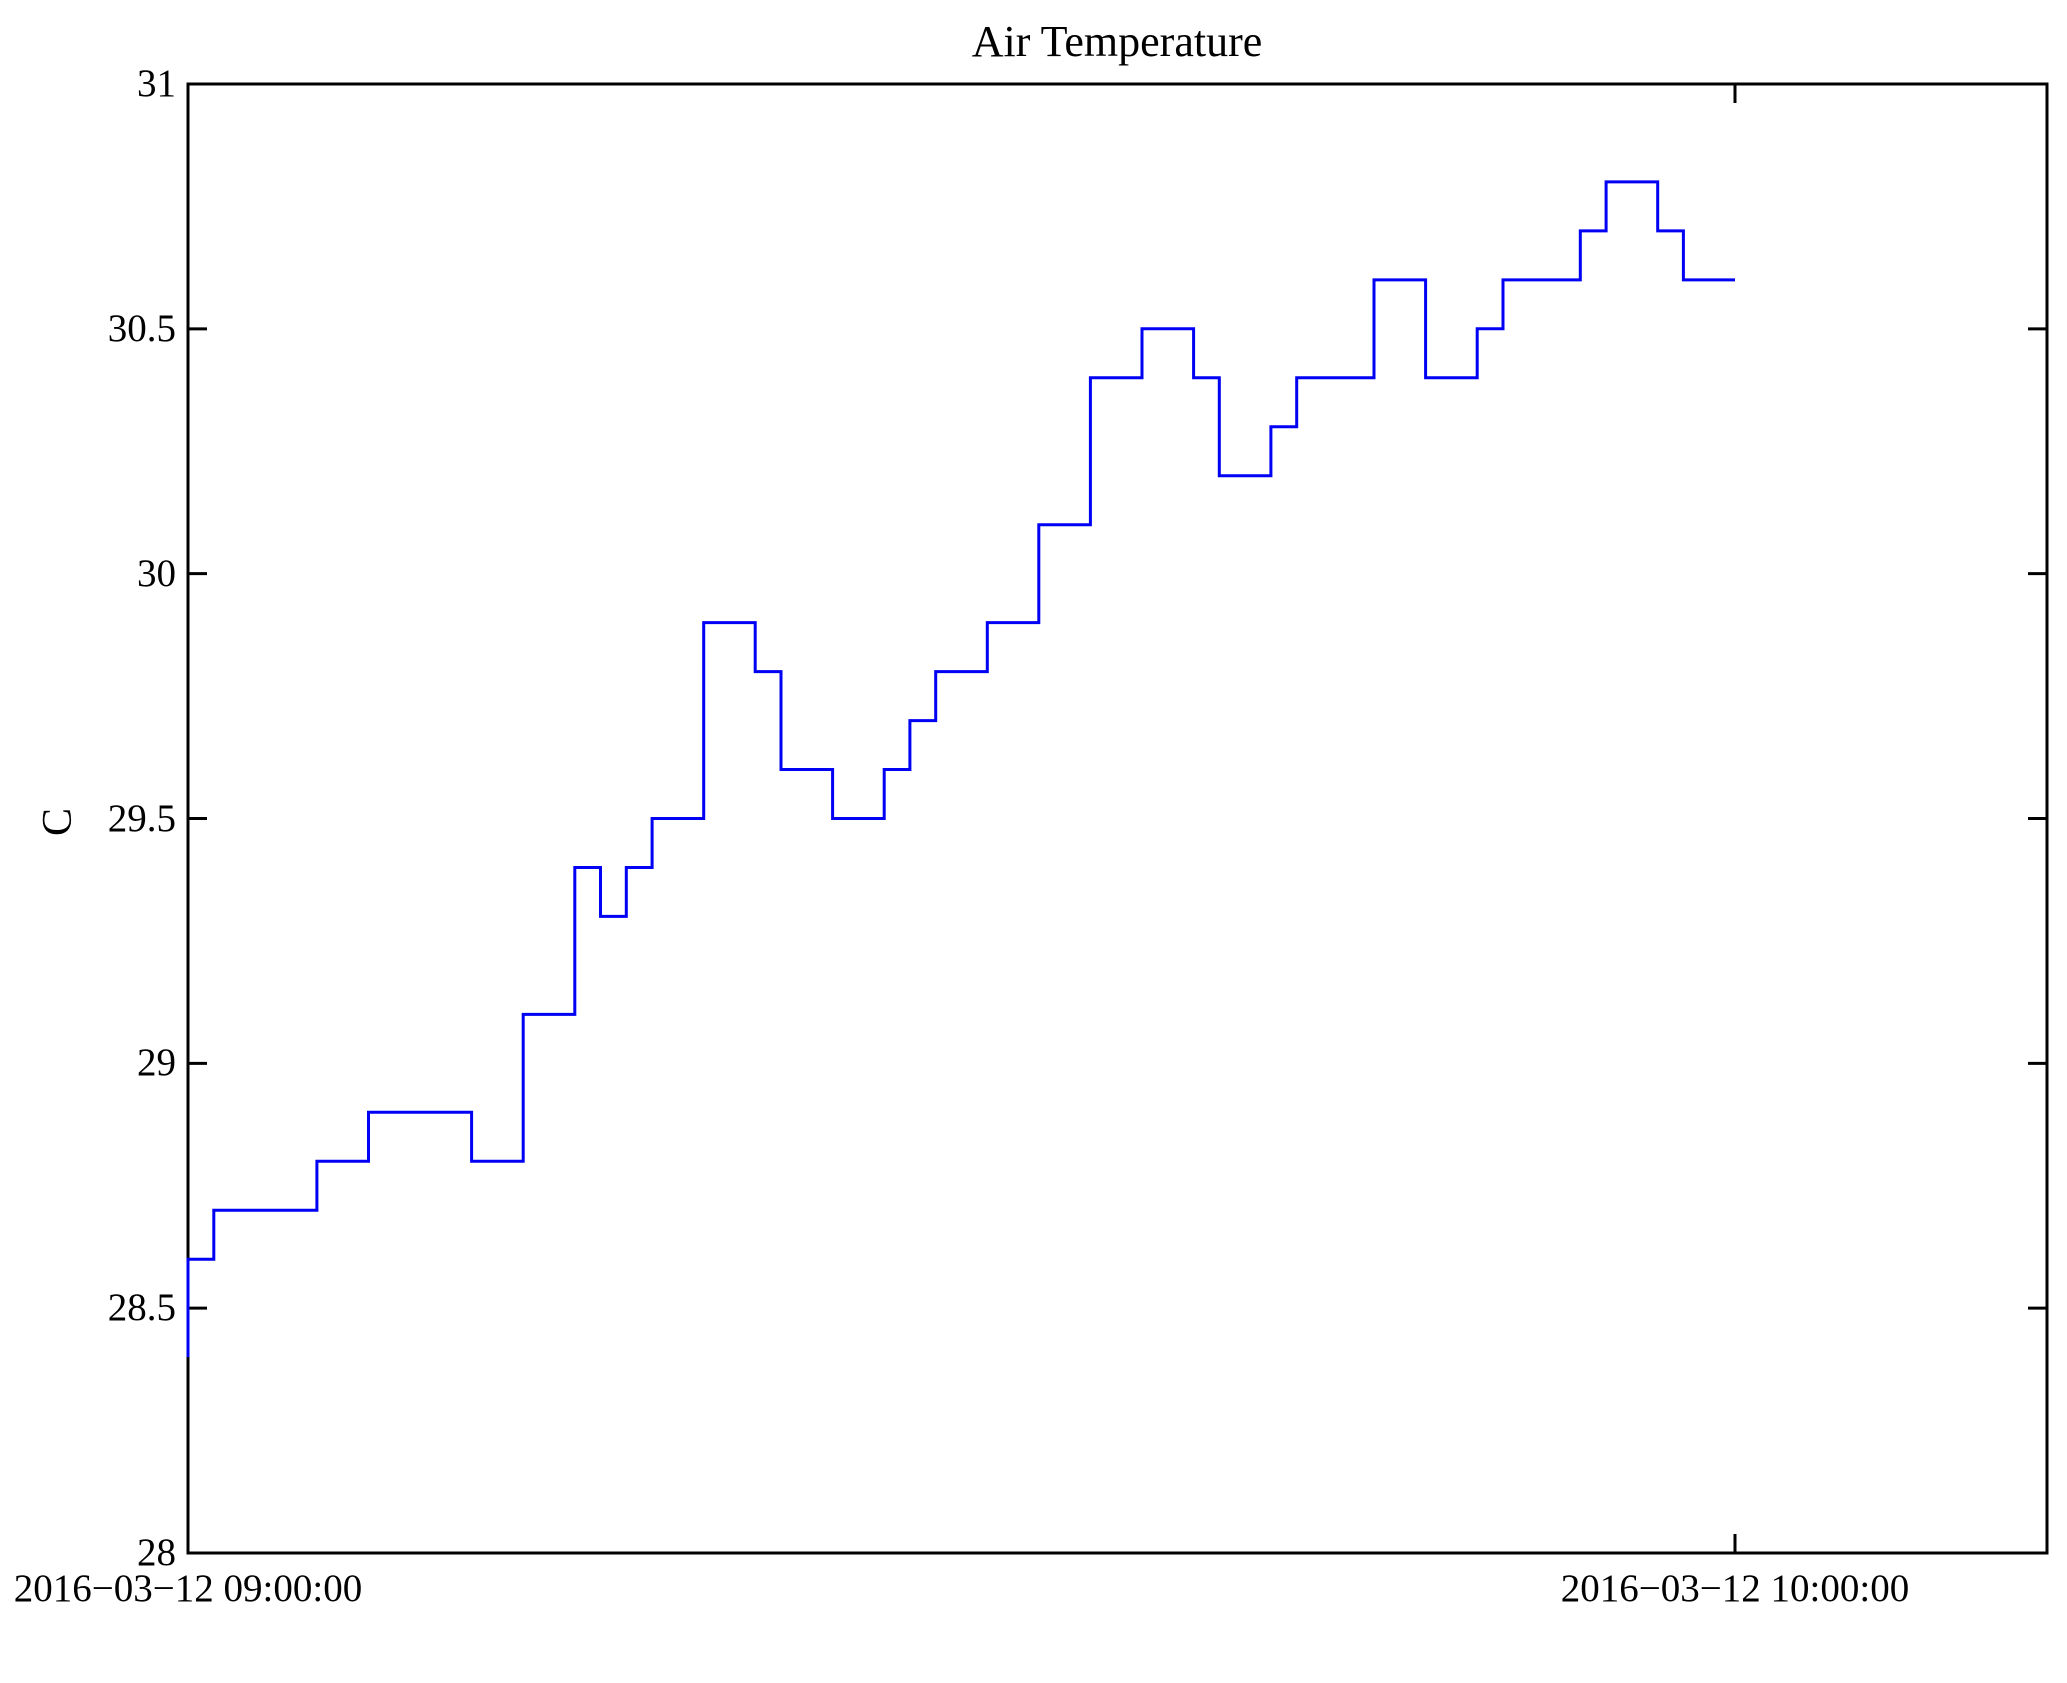 Image resolution: width=2067 pixels, height=1683 pixels. What do you see at coordinates (156, 1552) in the screenshot?
I see `y-tick-label: 28` at bounding box center [156, 1552].